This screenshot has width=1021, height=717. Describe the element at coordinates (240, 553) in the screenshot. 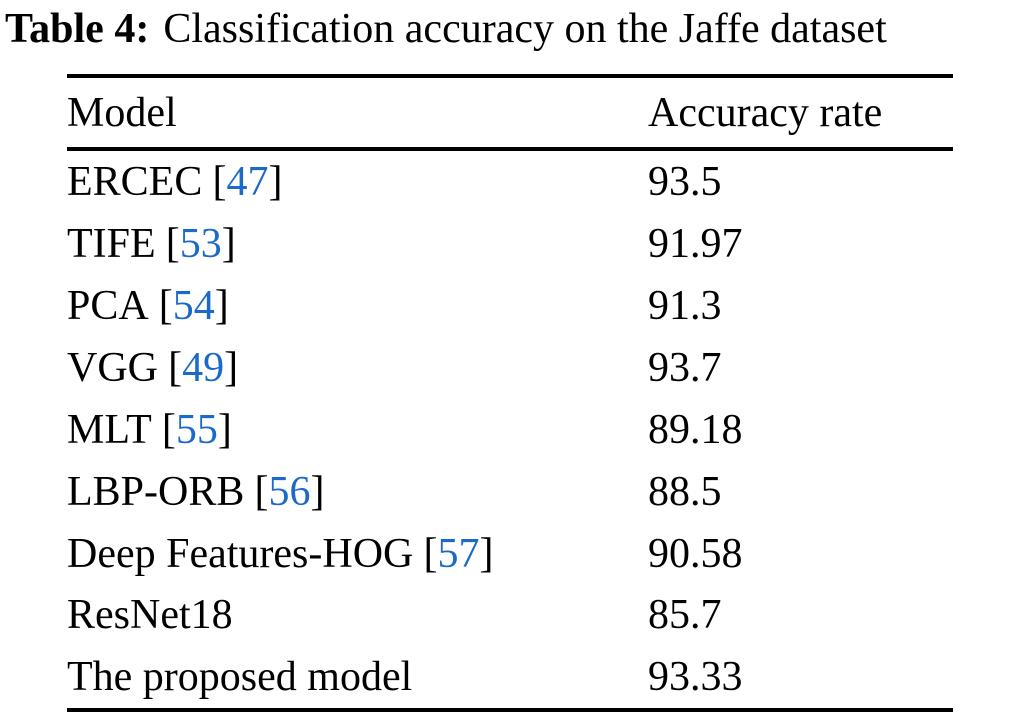

I see `model-name: Deep Features-HOG` at that location.